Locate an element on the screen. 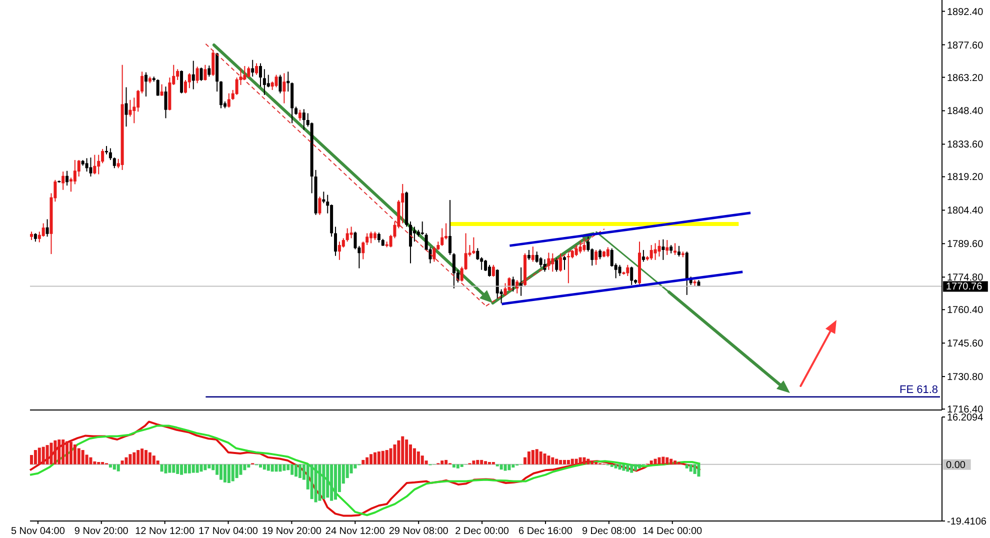 This screenshot has width=990, height=538. y-tick-label: 1804.40 is located at coordinates (965, 211).